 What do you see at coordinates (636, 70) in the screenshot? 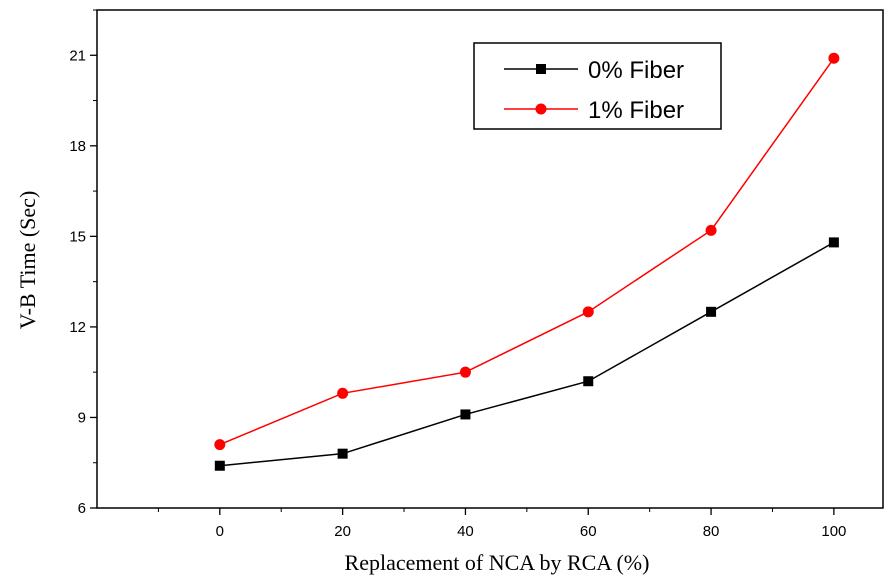
I see `legend-label: 0% Fiber` at bounding box center [636, 70].